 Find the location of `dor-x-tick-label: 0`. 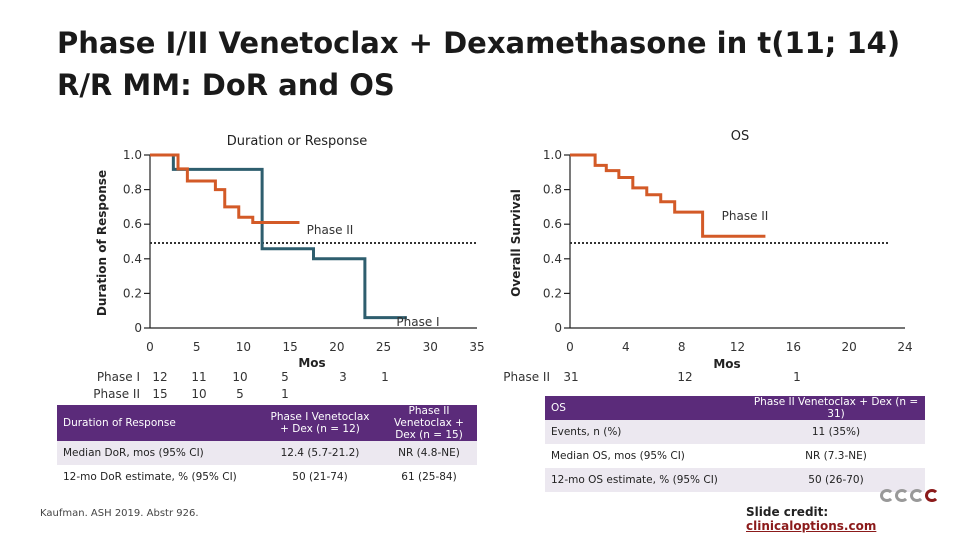

dor-x-tick-label: 0 is located at coordinates (150, 347).